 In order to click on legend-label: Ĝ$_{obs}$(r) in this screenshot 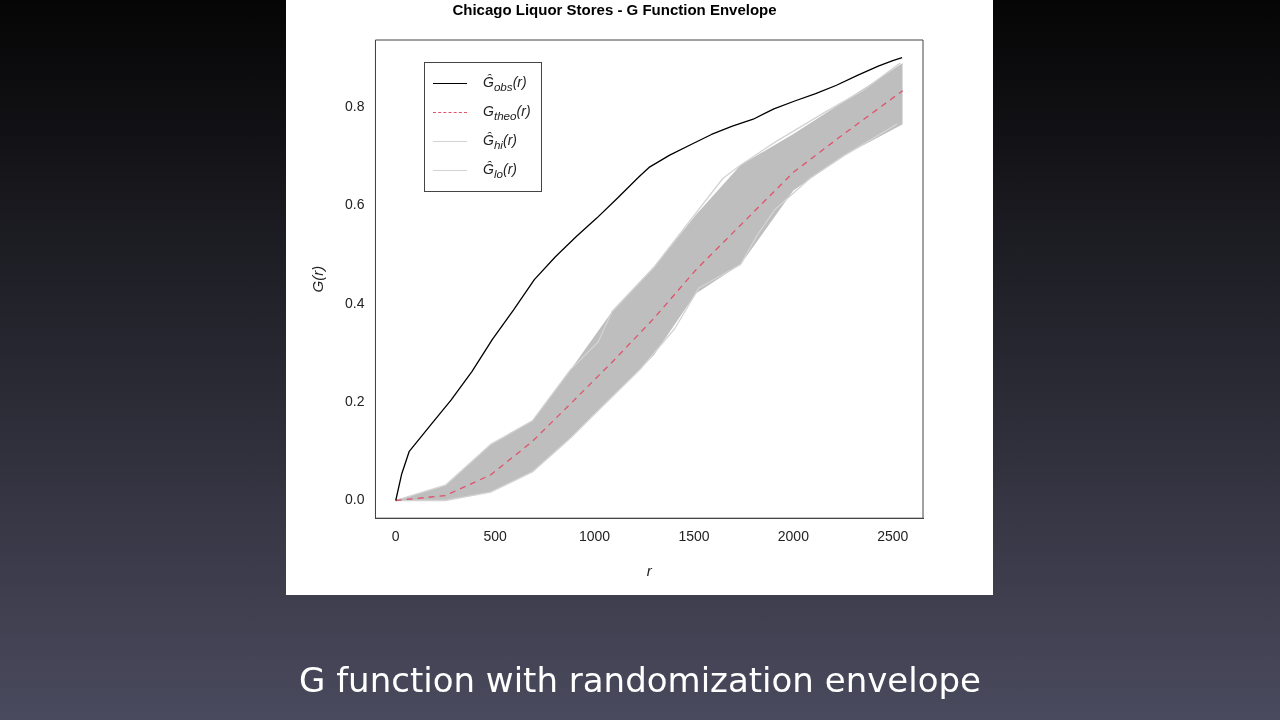, I will do `click(505, 83)`.